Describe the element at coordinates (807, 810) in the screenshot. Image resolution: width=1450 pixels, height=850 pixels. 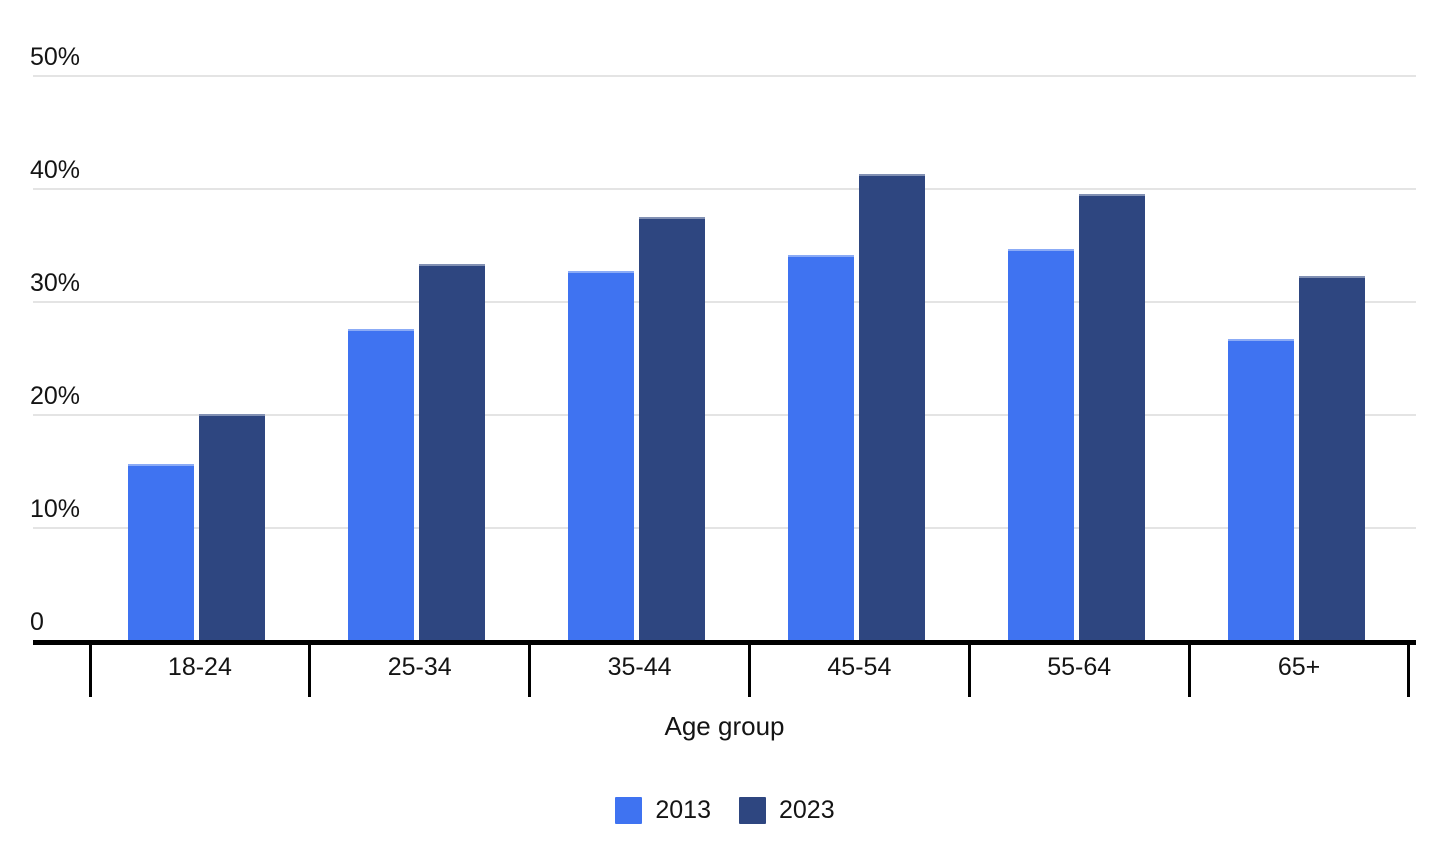
I see `legend-label-2023: 2023` at that location.